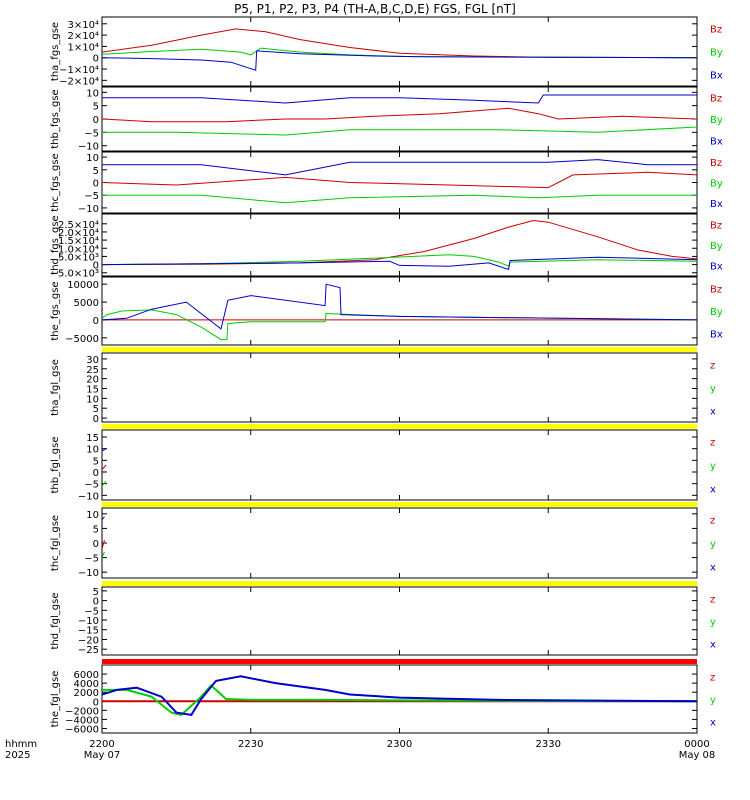  What do you see at coordinates (399, 744) in the screenshot?
I see `x-tick-label: 2300` at bounding box center [399, 744].